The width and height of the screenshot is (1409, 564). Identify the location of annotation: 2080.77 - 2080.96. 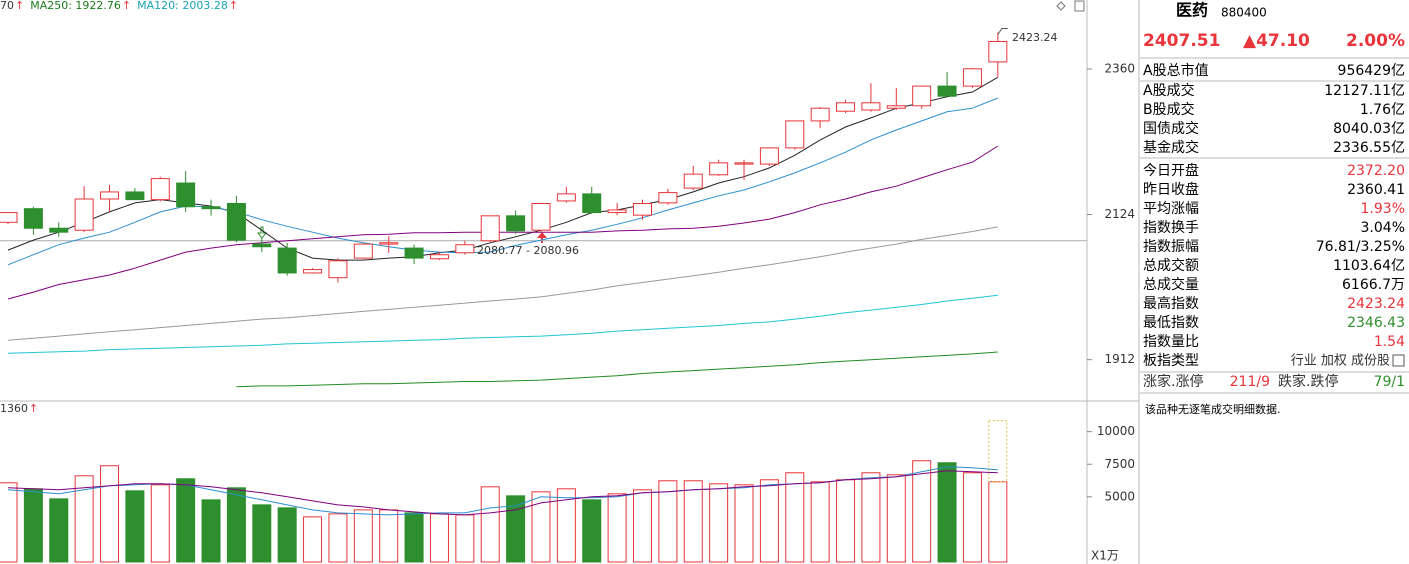
(528, 250).